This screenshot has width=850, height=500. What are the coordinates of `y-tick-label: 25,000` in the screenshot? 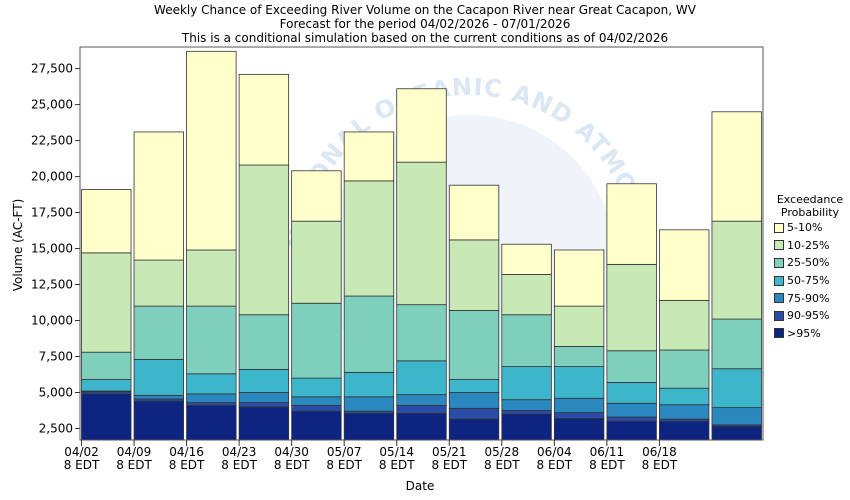 It's located at (52, 105).